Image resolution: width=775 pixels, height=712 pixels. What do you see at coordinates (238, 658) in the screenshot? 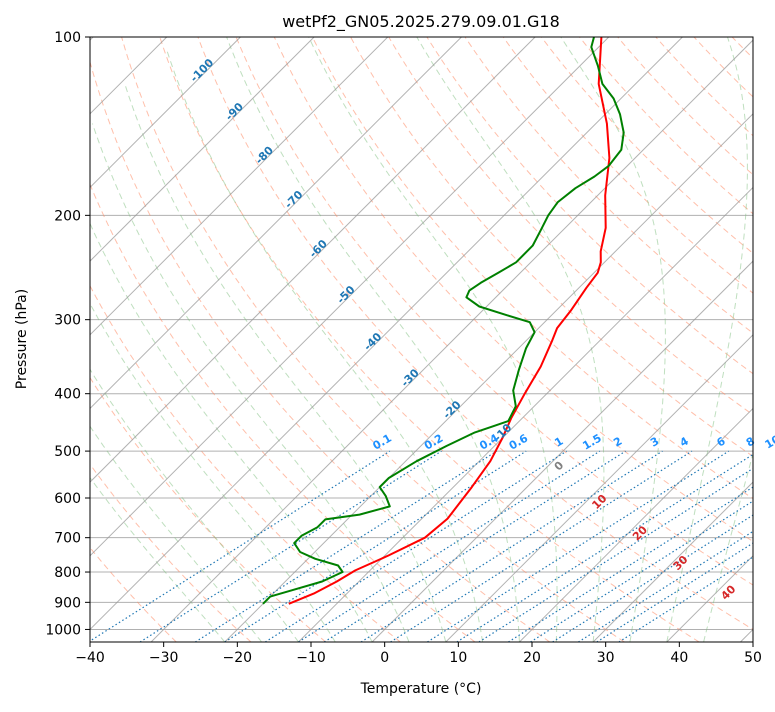
I see `x-tick-label: −20` at bounding box center [238, 658].